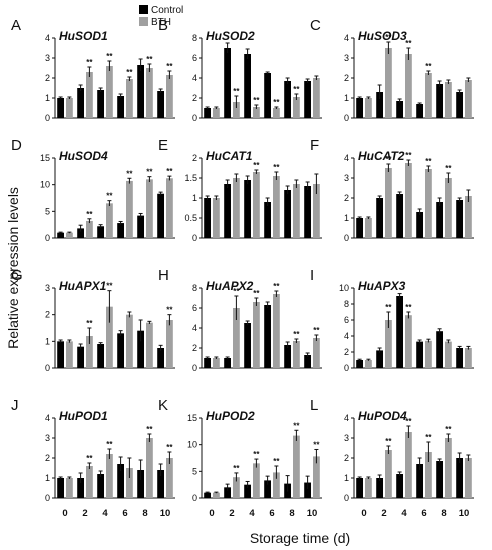 The width and height of the screenshot is (492, 550). I want to click on gene-label: HuPOD4, so click(382, 416).